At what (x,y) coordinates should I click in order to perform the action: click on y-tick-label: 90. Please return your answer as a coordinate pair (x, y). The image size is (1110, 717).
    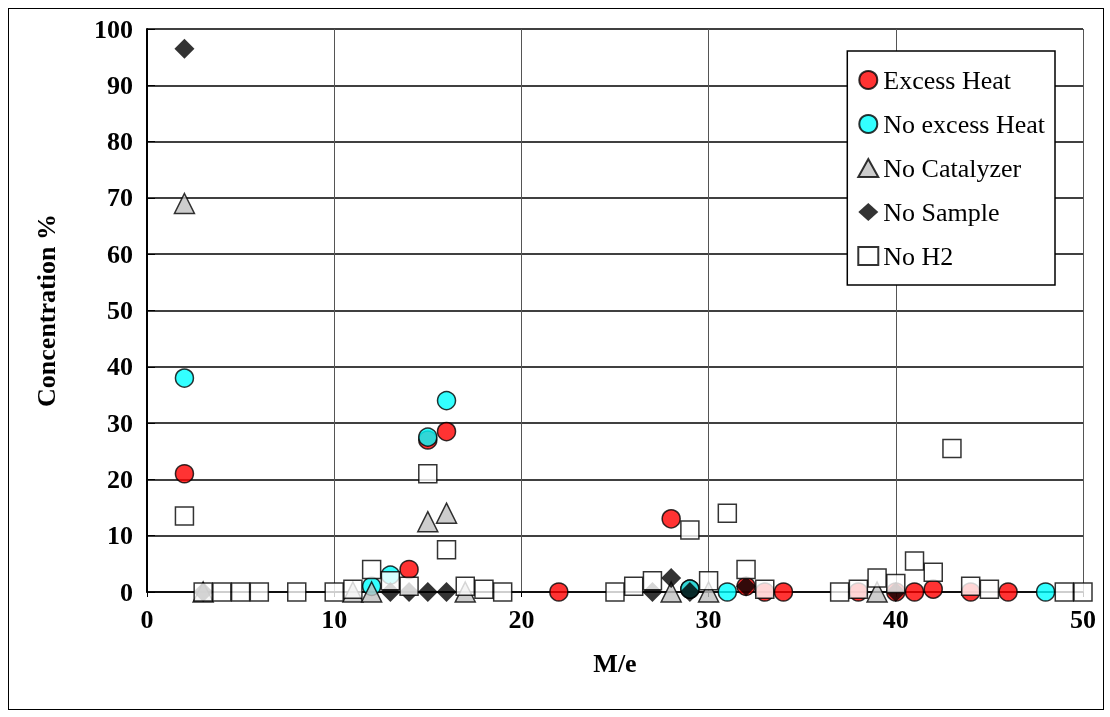
    Looking at the image, I should click on (120, 85).